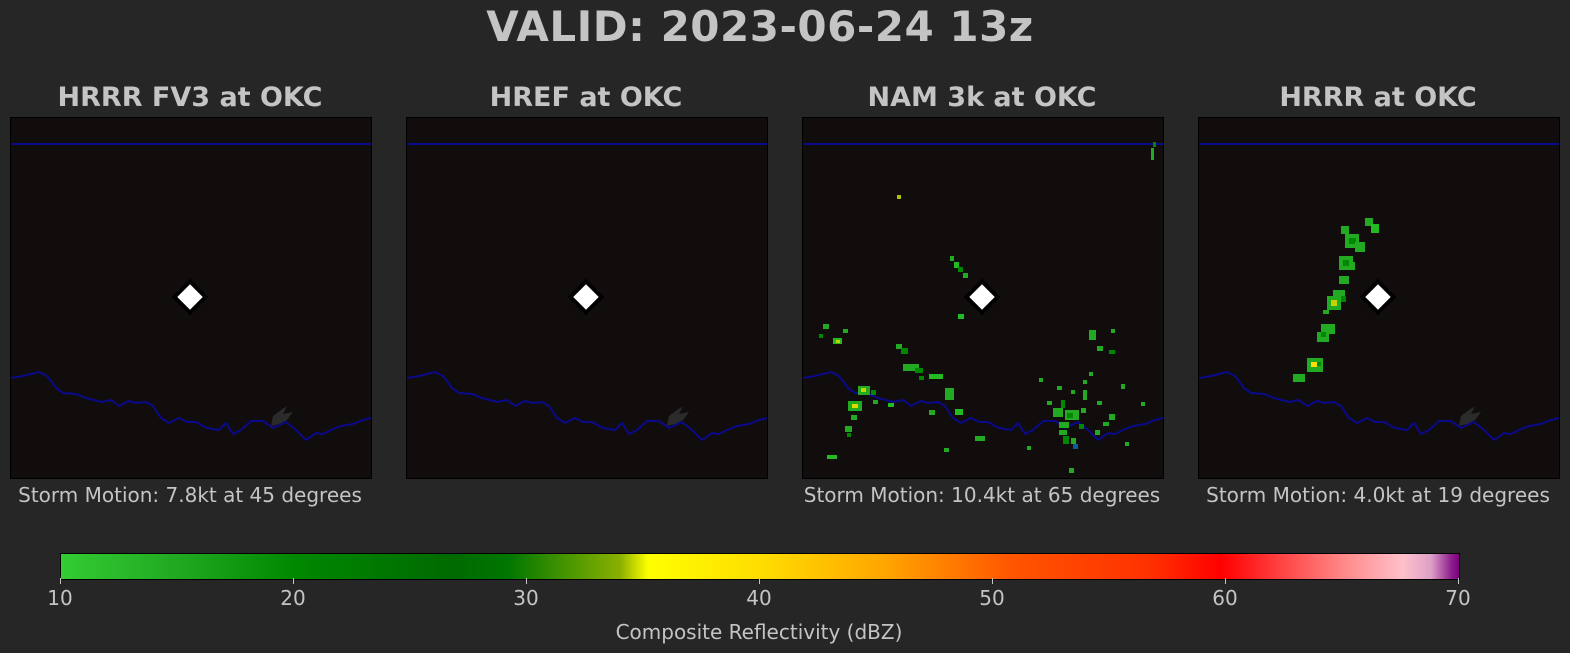 The image size is (1570, 653). Describe the element at coordinates (190, 97) in the screenshot. I see `panel-title-hrrr-fv3: HRRR FV3 at OKC` at that location.